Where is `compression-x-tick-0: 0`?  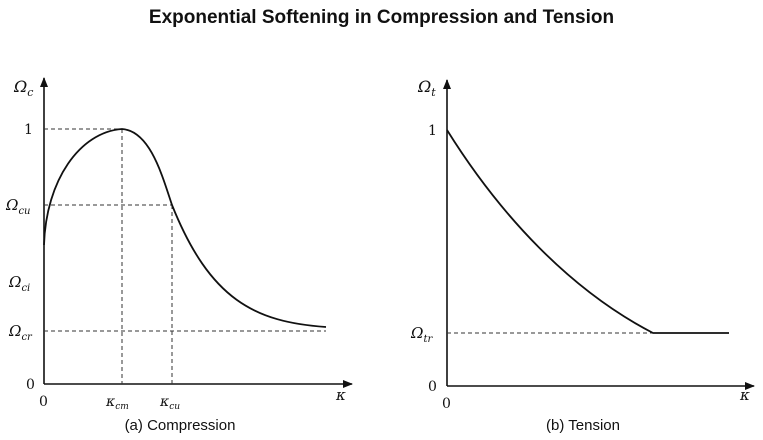
compression-x-tick-0: 0 is located at coordinates (43, 402).